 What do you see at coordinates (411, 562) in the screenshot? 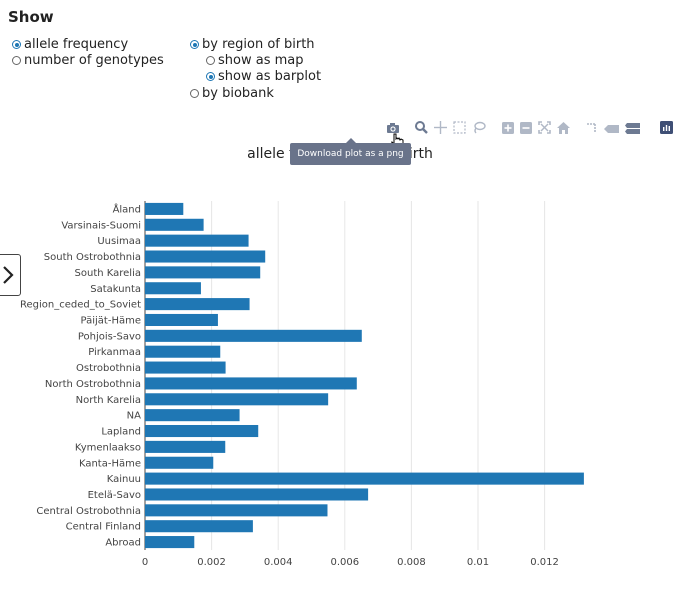
I see `x-tick-label-4: 0.008` at bounding box center [411, 562].